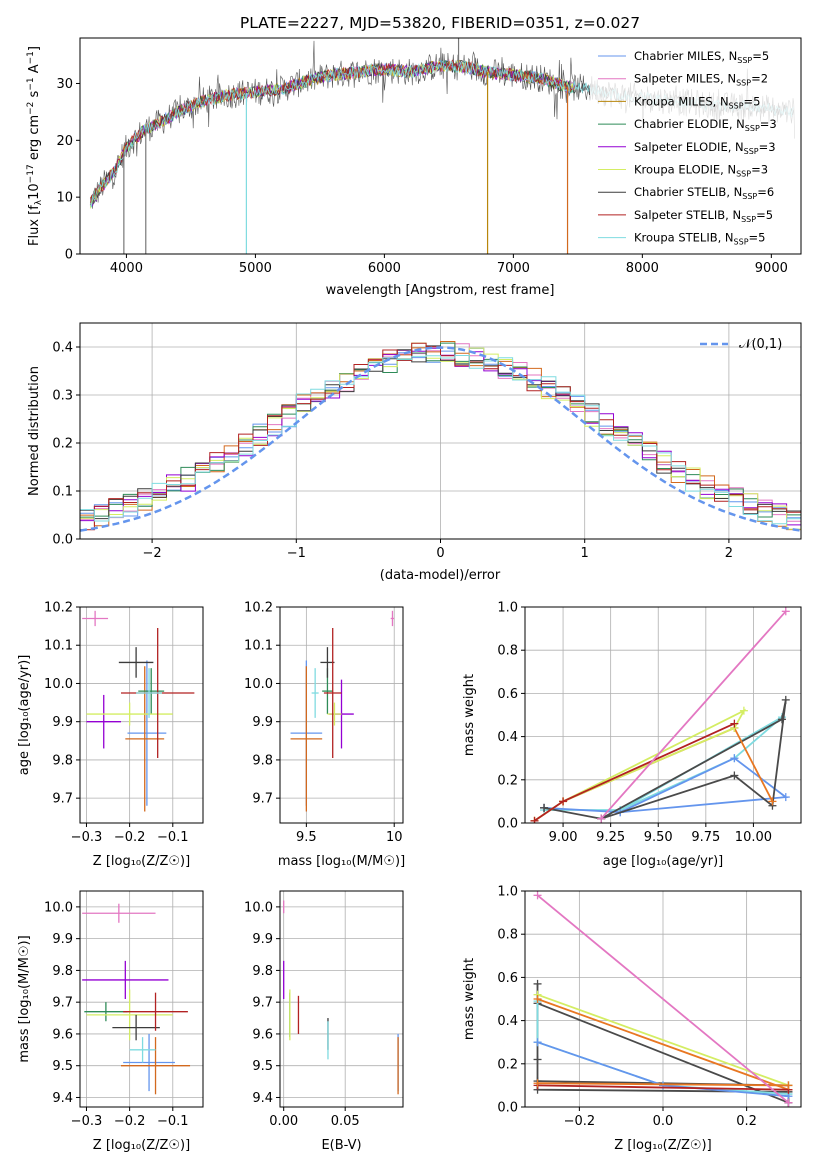  Describe the element at coordinates (585, 553) in the screenshot. I see `x-tick-label: 1` at that location.